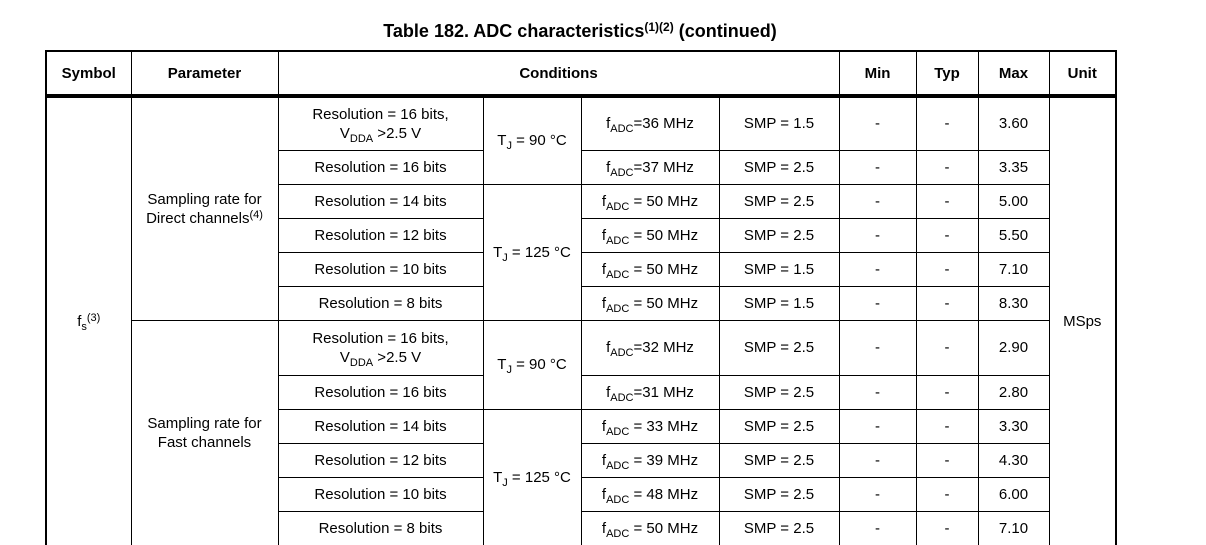 Image resolution: width=1206 pixels, height=545 pixels. Describe the element at coordinates (650, 347) in the screenshot. I see `fadc-cell: fADC=32 MHz` at that location.